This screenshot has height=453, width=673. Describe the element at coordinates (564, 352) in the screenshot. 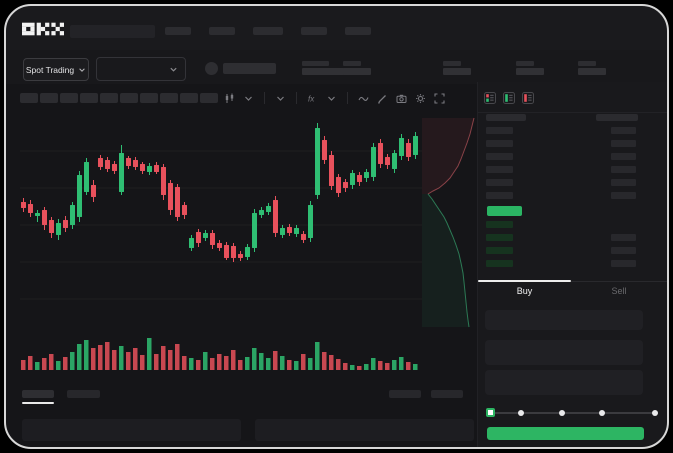

I see `order-amount-field` at that location.